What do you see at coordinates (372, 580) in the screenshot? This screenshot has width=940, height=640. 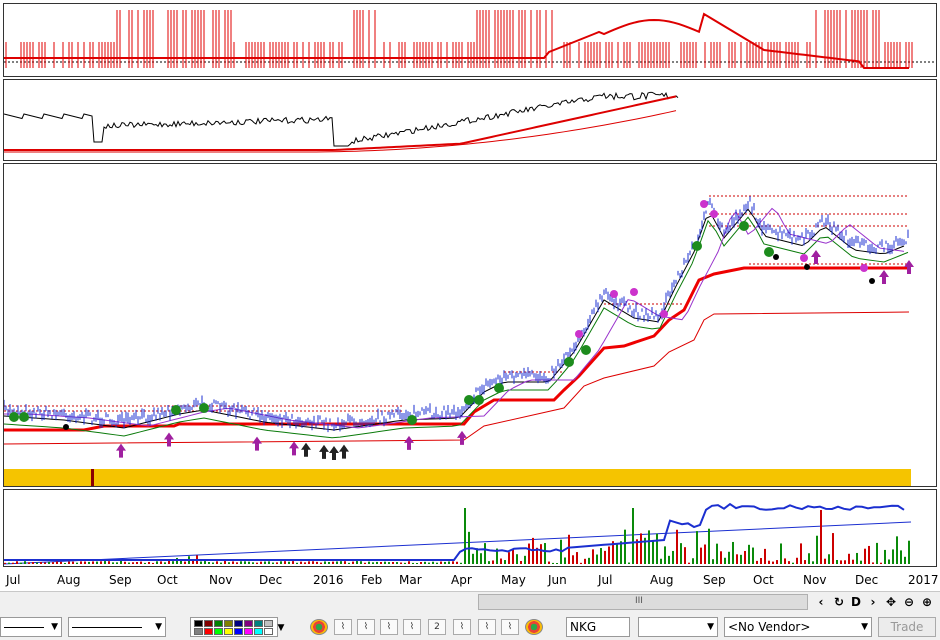 I see `month-label: Feb` at bounding box center [372, 580].